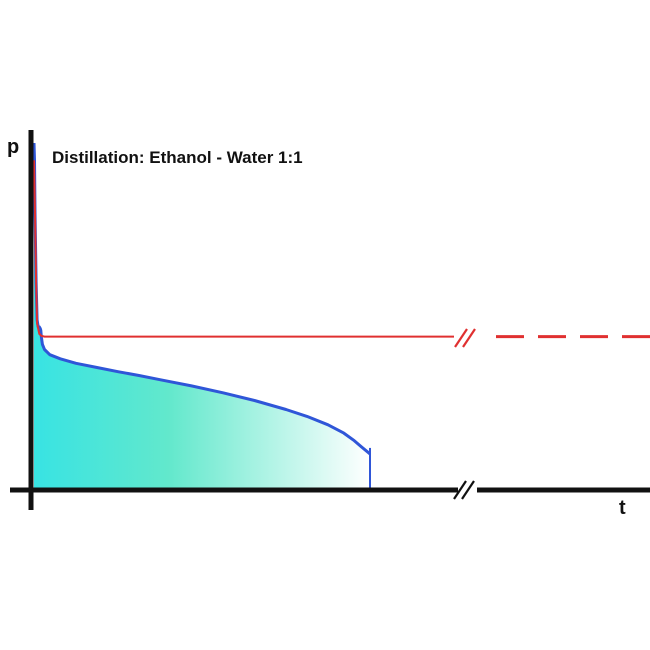  What do you see at coordinates (464, 490) in the screenshot?
I see `x-axis-break-mark` at bounding box center [464, 490].